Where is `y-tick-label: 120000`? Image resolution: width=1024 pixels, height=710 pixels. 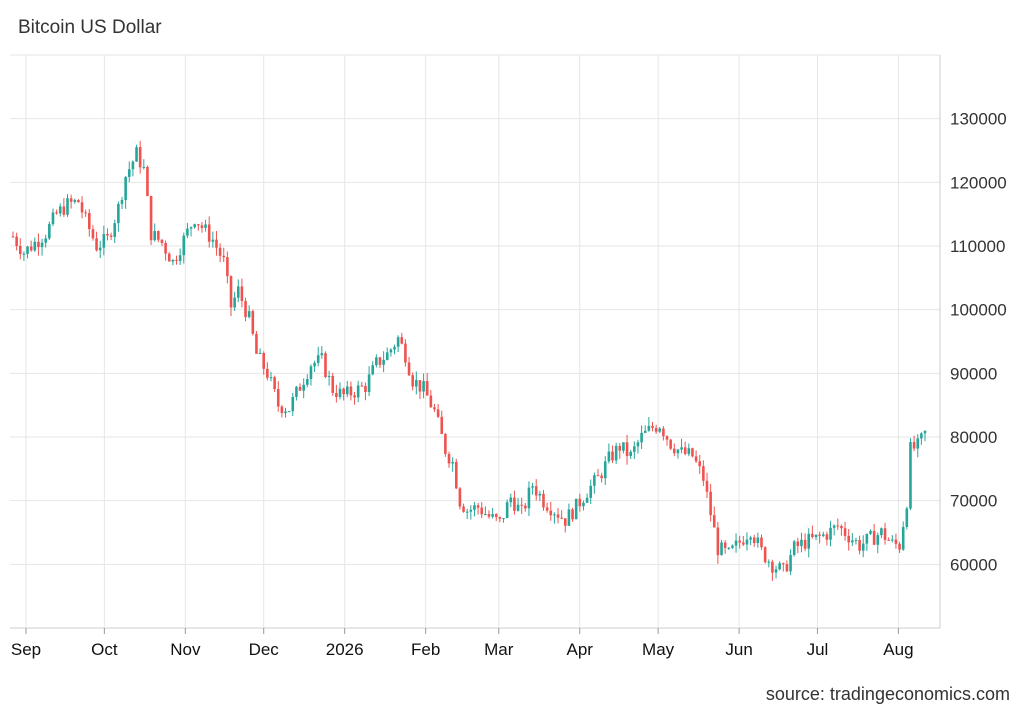 y-tick-label: 120000 is located at coordinates (978, 182).